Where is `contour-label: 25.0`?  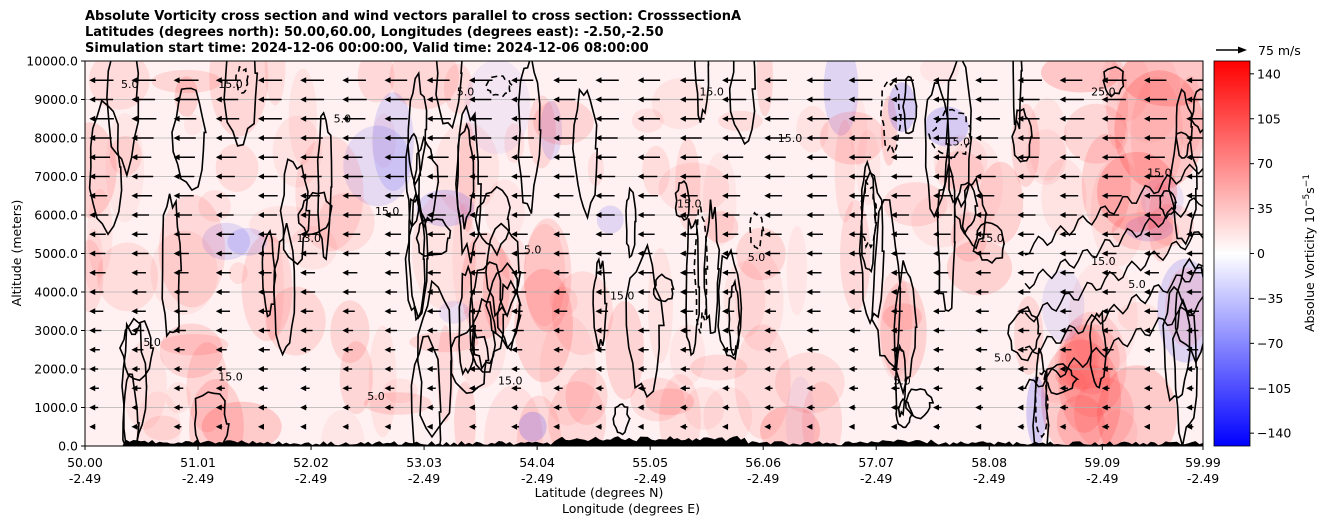 contour-label: 25.0 is located at coordinates (1103, 92).